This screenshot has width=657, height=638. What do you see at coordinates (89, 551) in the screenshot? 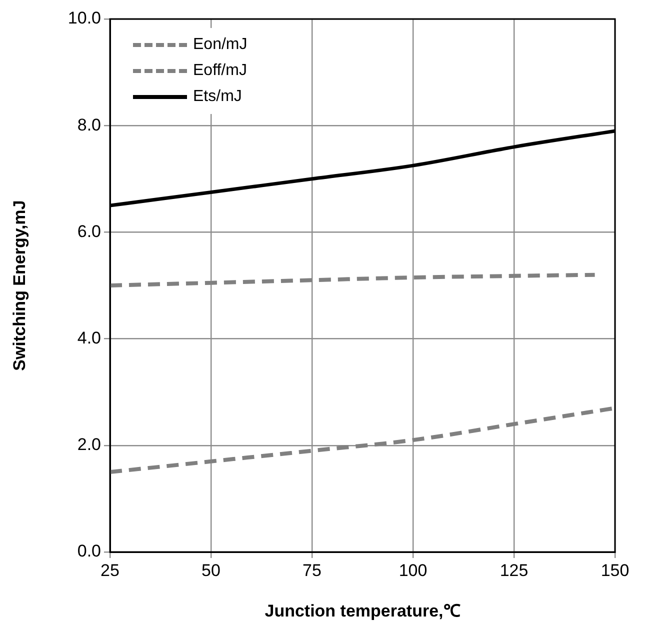
I see `y-tick-label: 0.0` at bounding box center [89, 551].